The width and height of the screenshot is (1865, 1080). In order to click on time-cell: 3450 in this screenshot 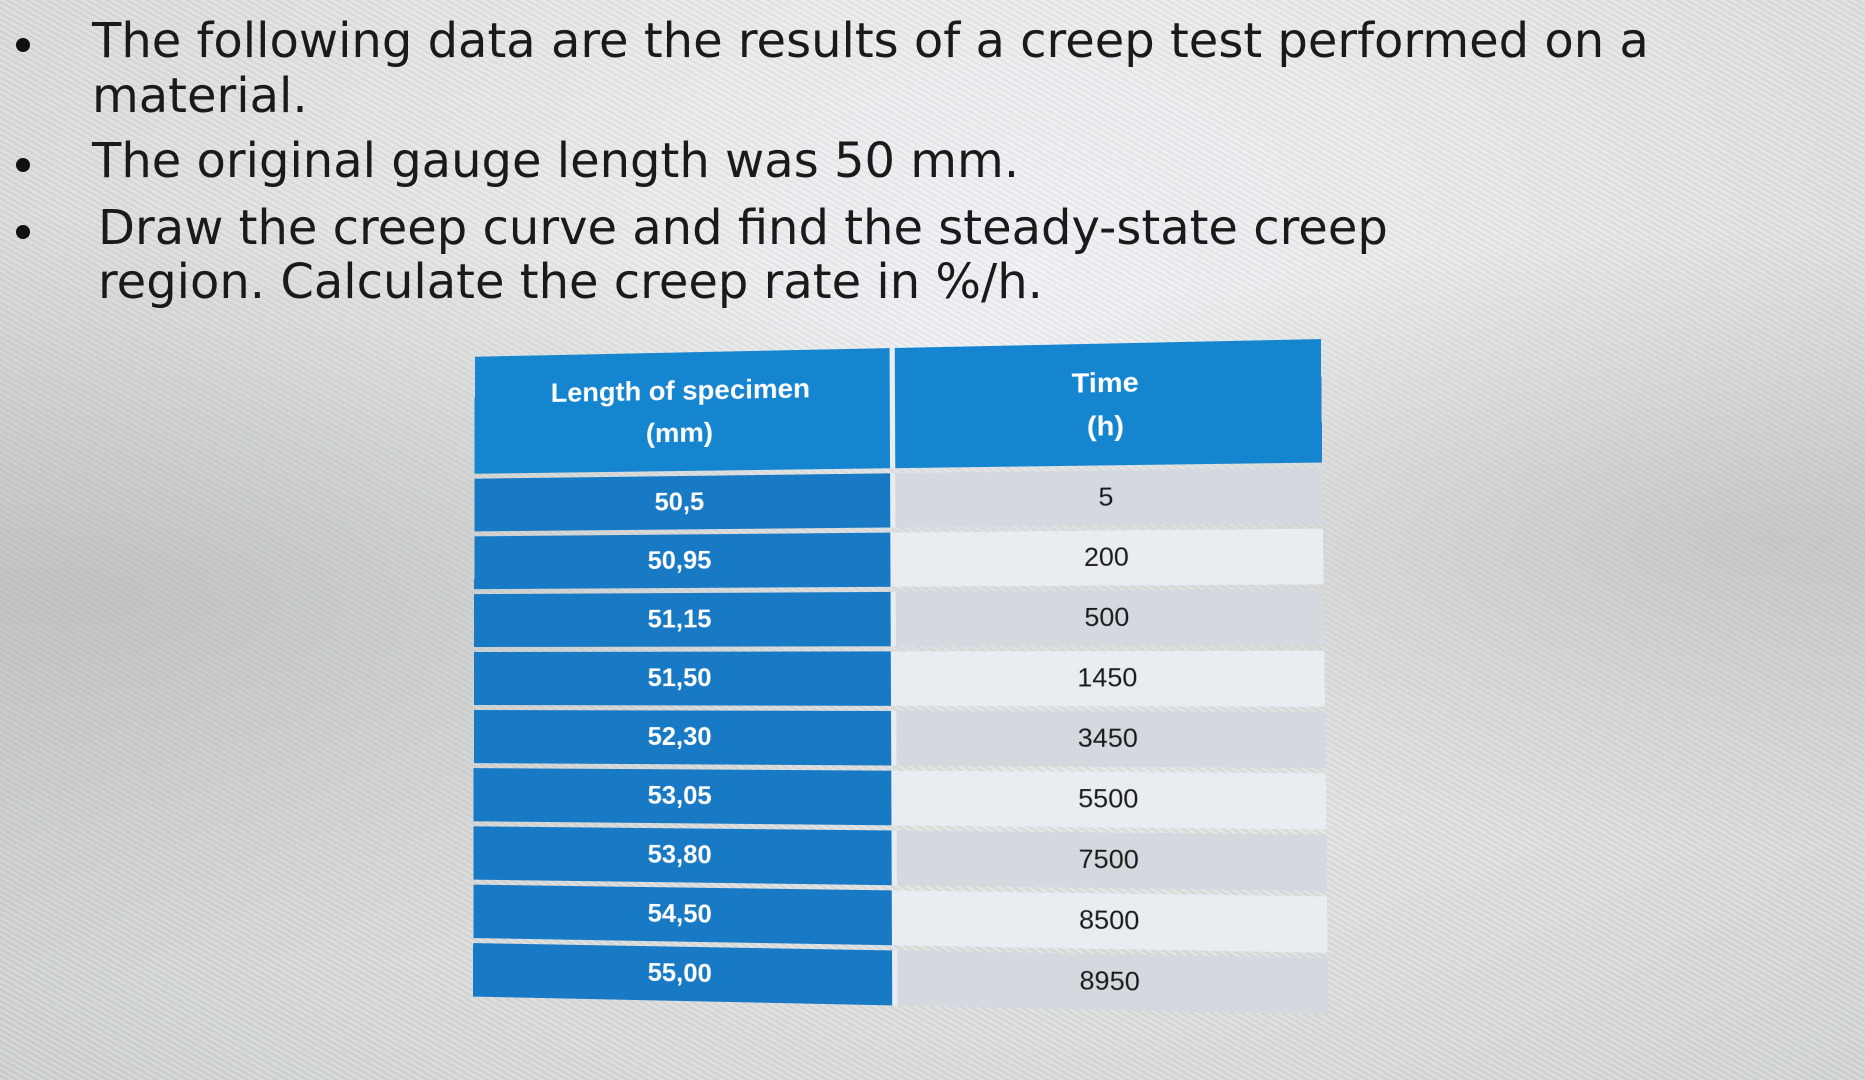, I will do `click(1111, 739)`.